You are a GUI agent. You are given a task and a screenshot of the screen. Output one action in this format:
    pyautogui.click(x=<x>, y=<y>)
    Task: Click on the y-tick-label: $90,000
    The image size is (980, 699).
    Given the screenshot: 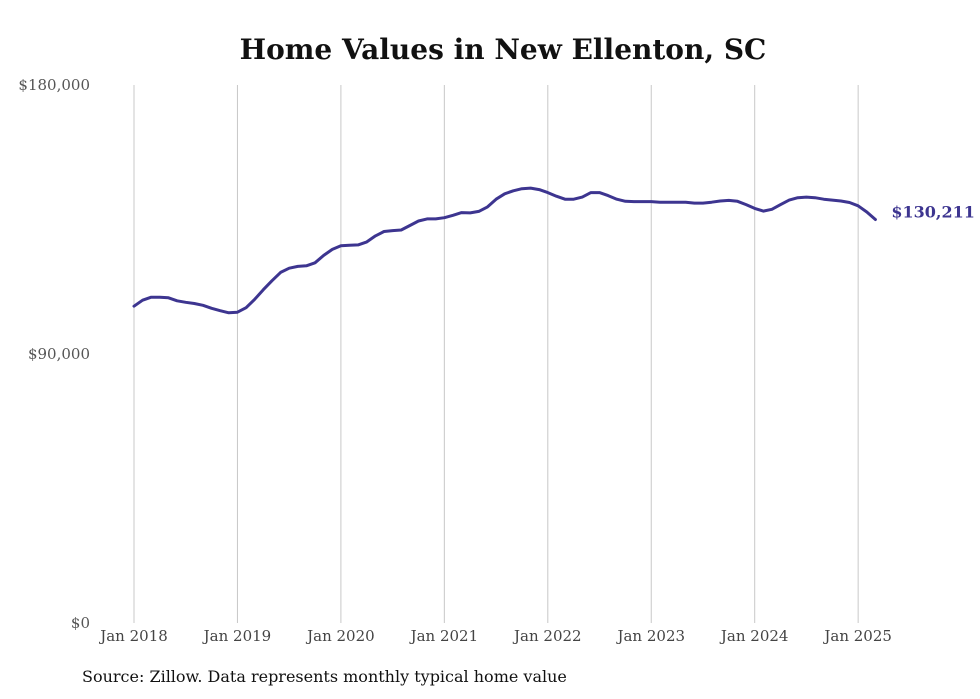 What is the action you would take?
    pyautogui.click(x=59, y=354)
    